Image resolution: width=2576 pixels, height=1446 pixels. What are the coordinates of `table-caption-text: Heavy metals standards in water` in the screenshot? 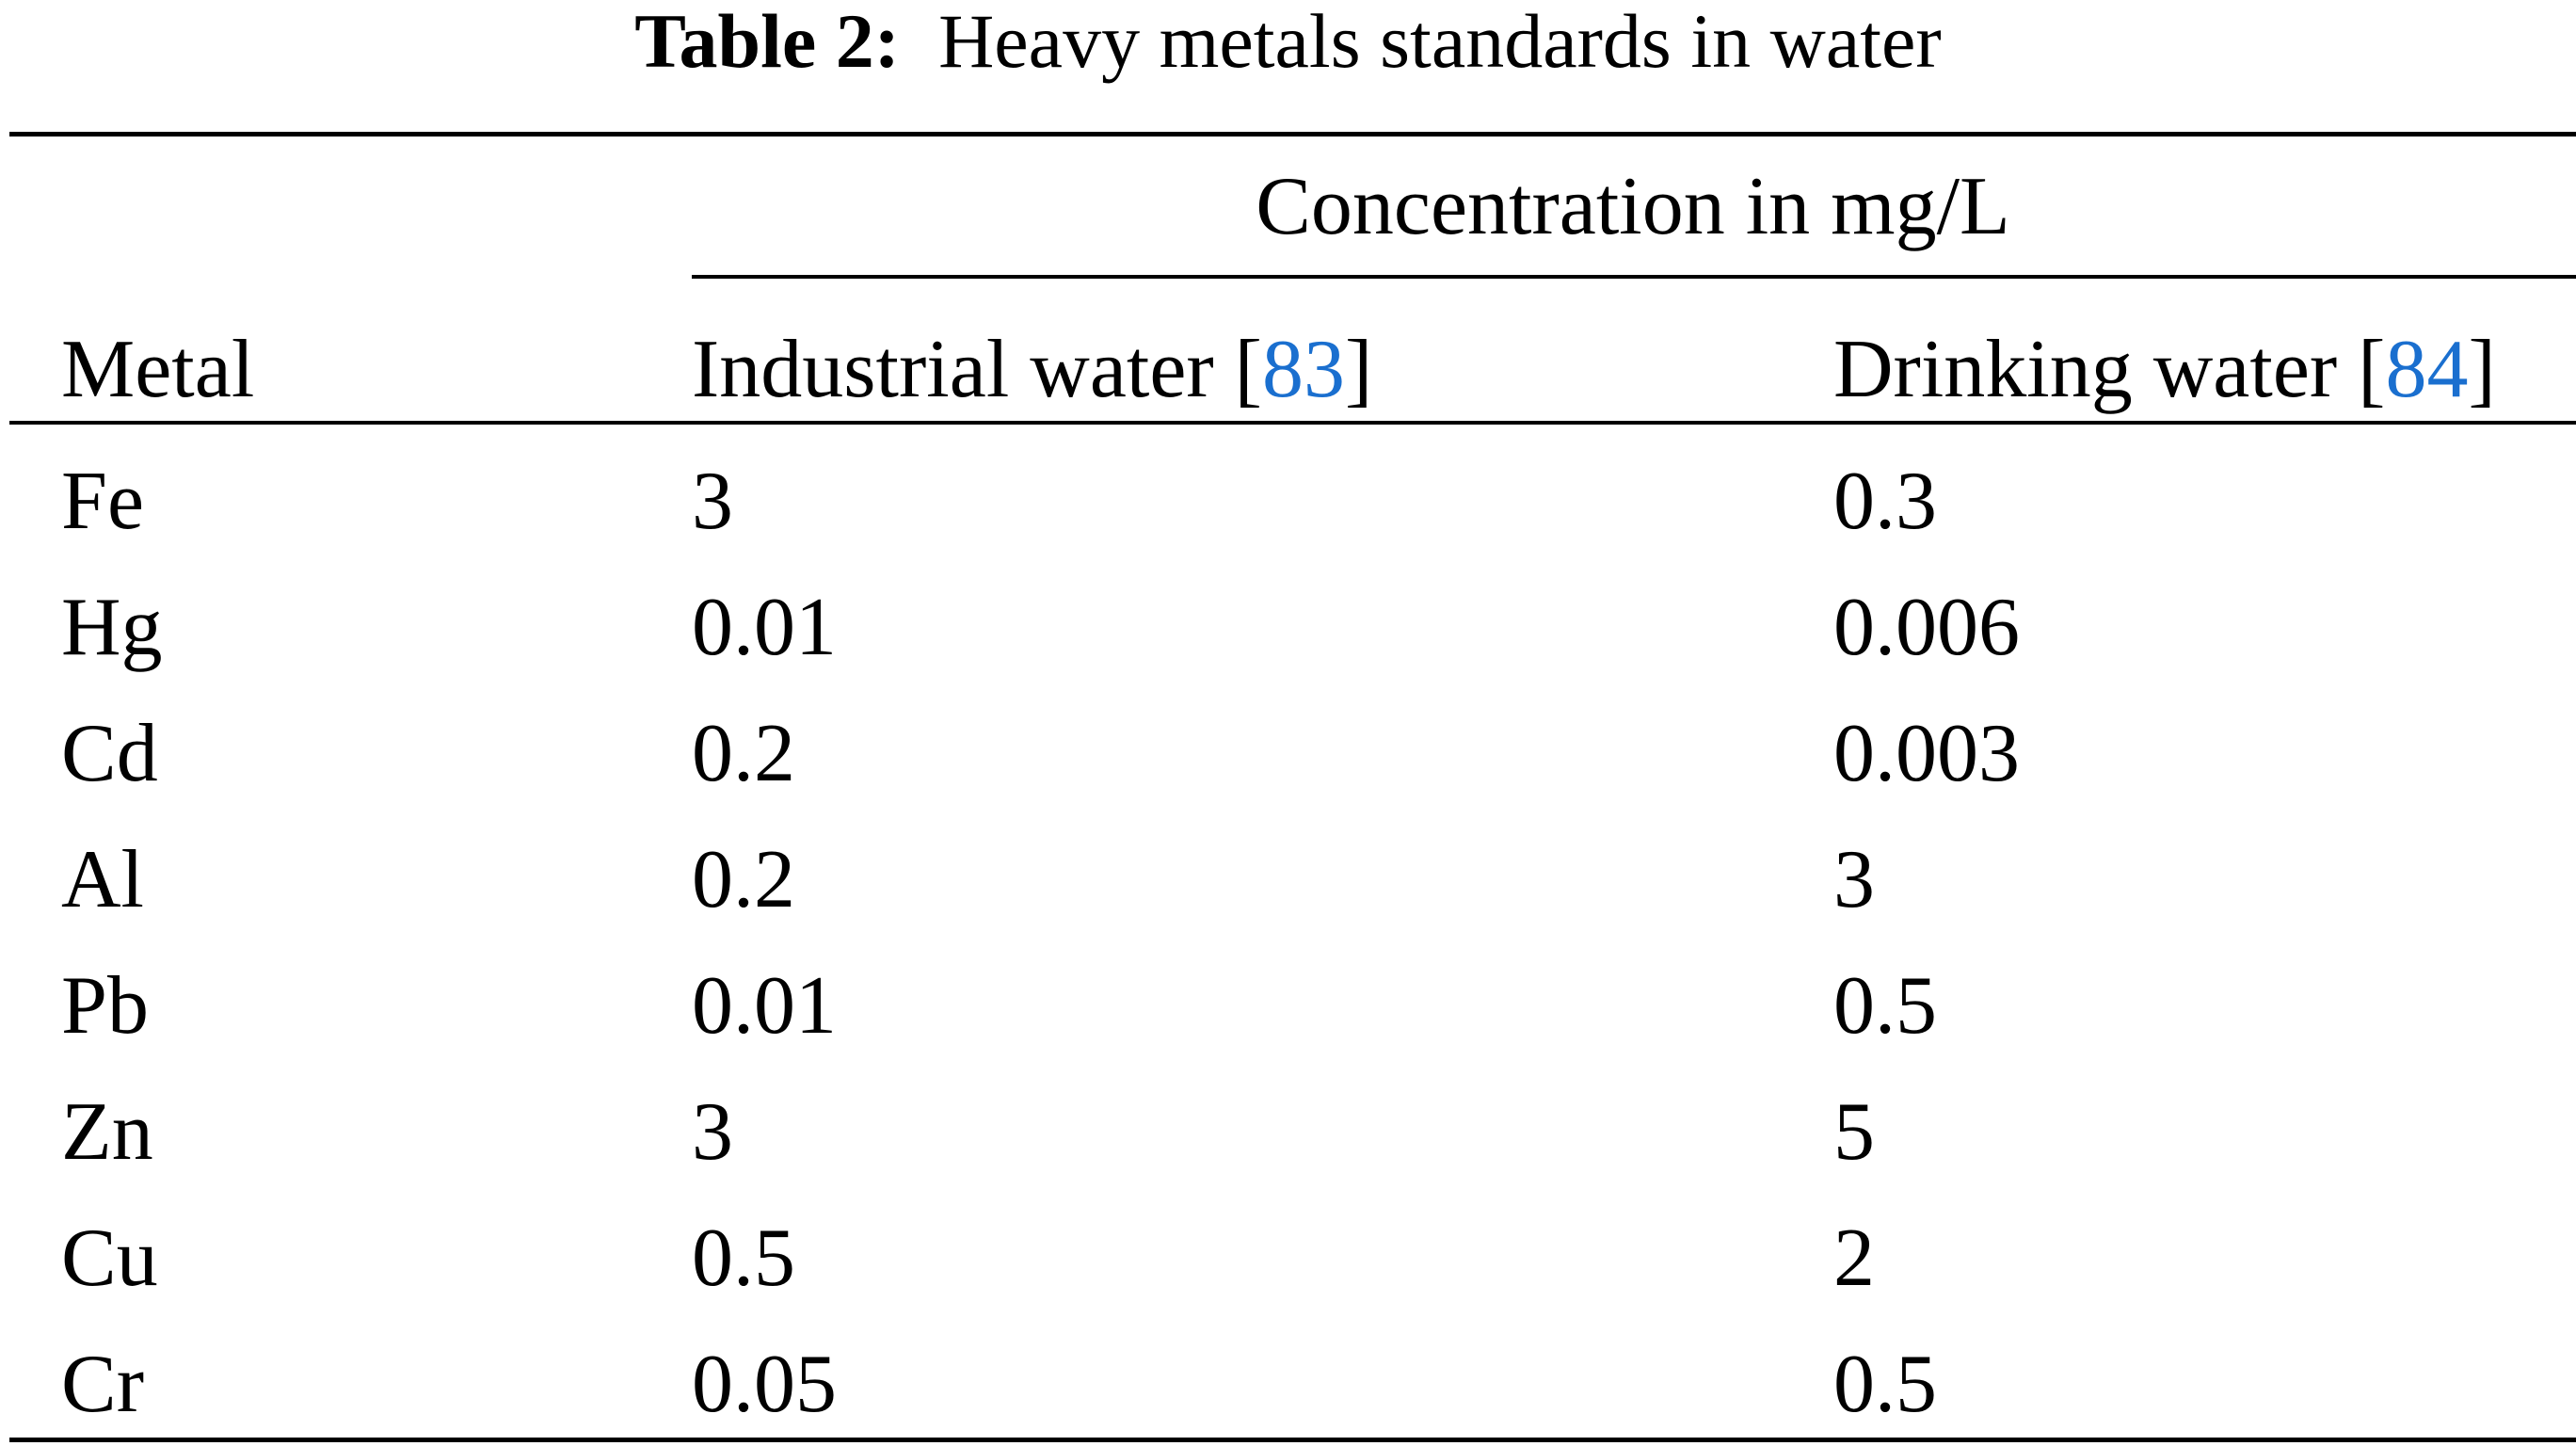 It's located at (1440, 42).